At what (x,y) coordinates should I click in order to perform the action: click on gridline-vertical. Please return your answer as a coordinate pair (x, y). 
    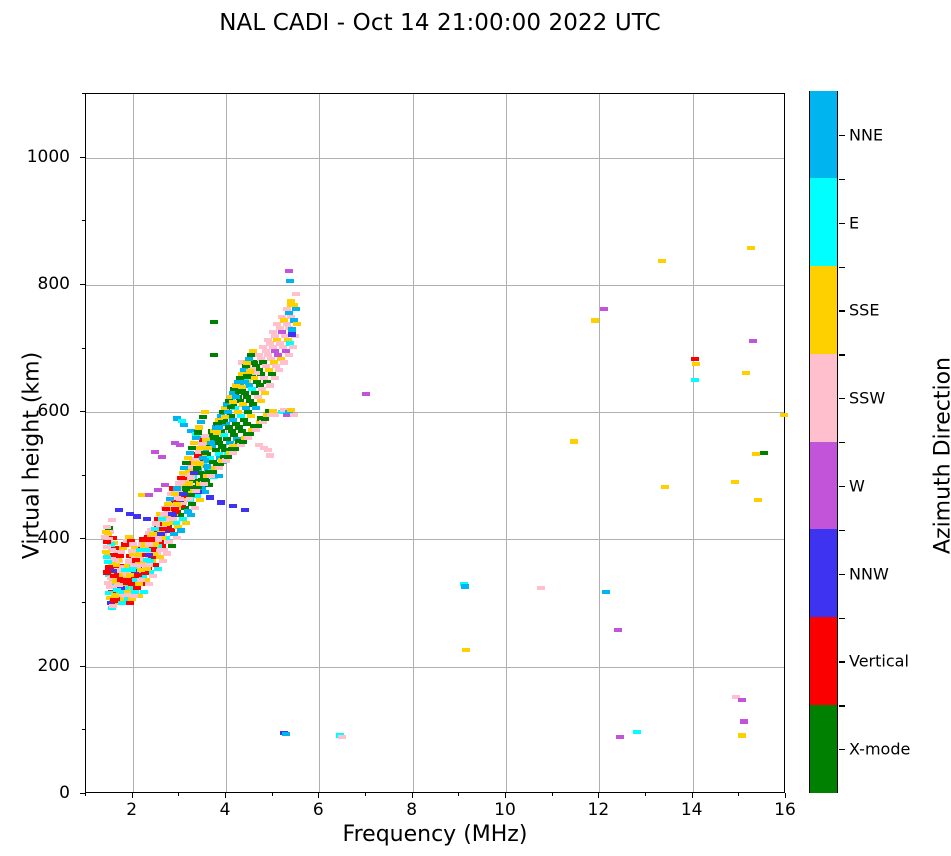
    Looking at the image, I should click on (693, 443).